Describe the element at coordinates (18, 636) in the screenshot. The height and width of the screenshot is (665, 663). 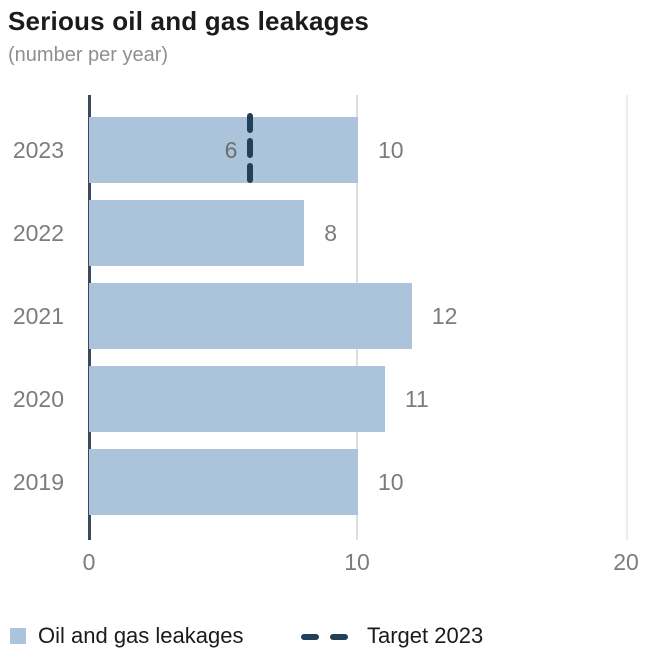
I see `legend-bar-swatch-icon` at that location.